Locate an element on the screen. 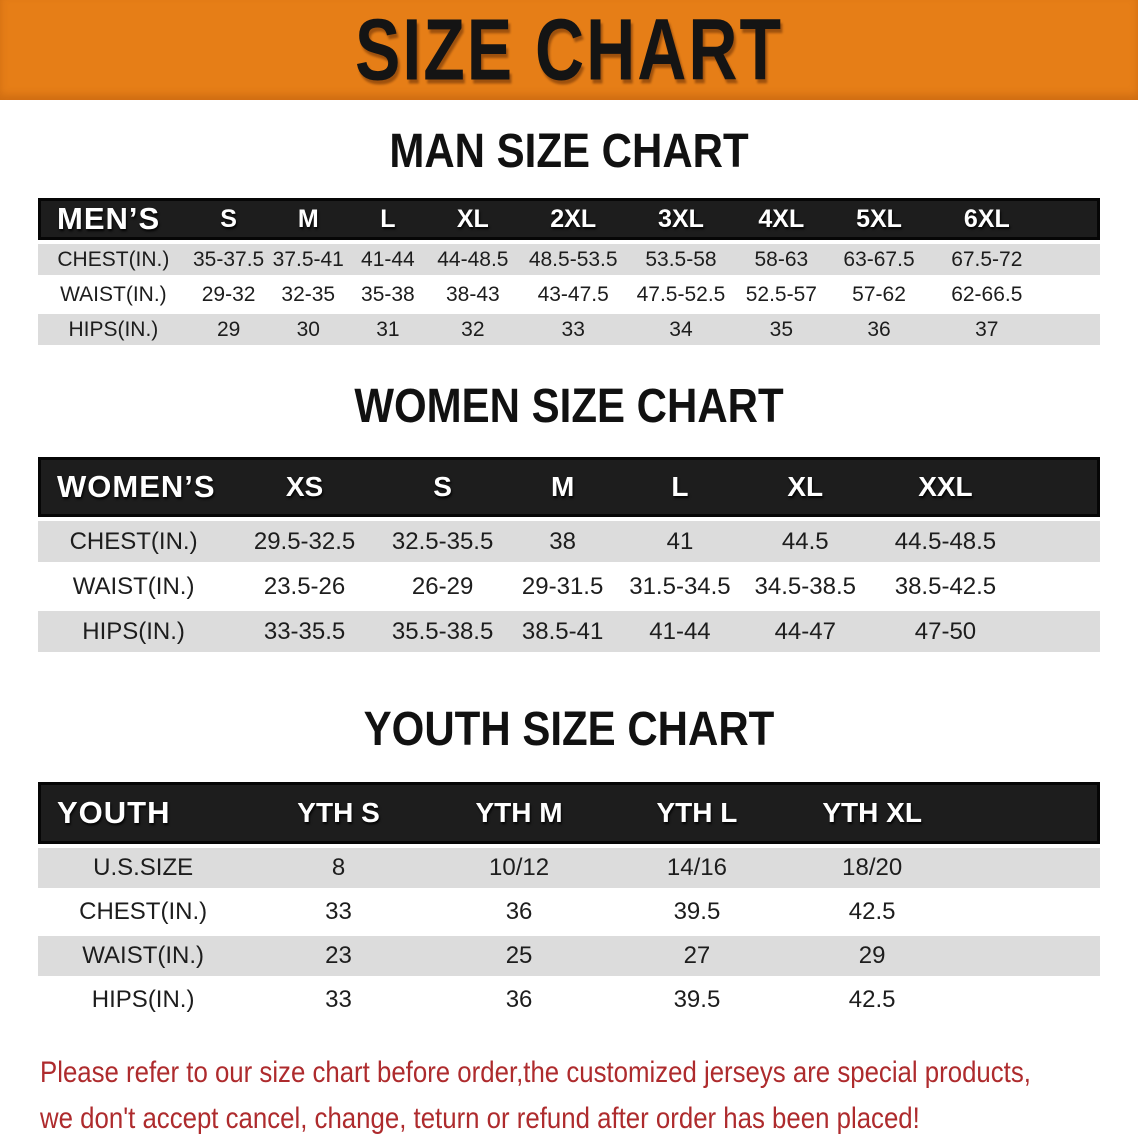 The height and width of the screenshot is (1142, 1138). column-header: YTH XL is located at coordinates (872, 813).